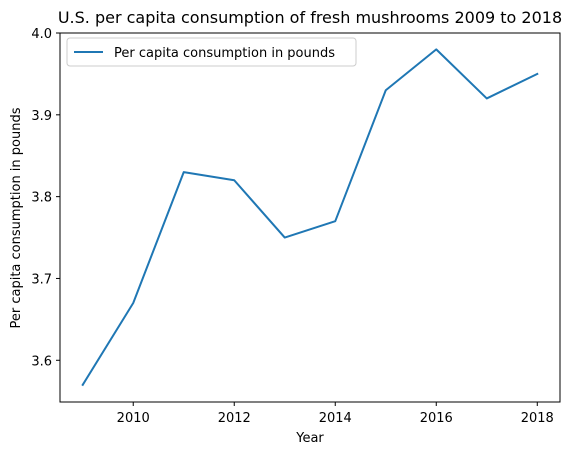  I want to click on y-tick-label: 4.0, so click(41, 34).